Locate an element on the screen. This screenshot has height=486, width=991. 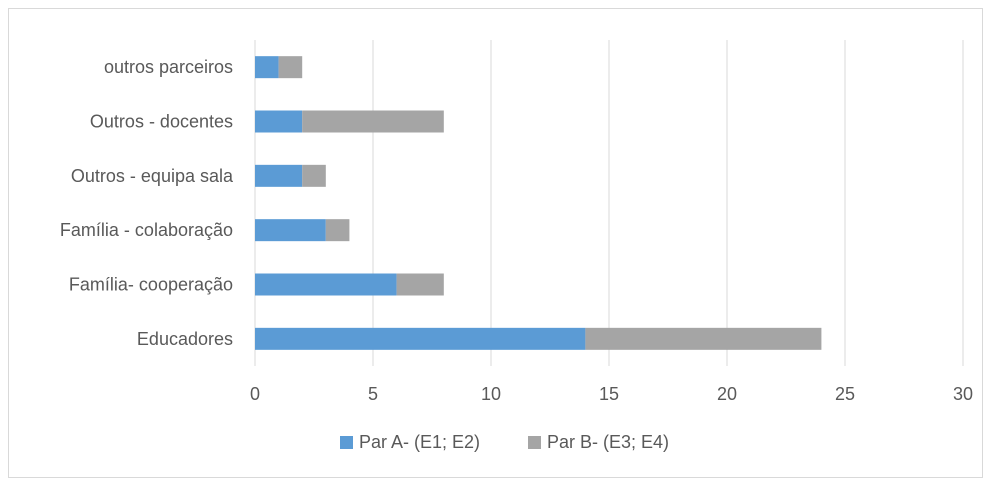
category-label: outros parceiros is located at coordinates (168, 67).